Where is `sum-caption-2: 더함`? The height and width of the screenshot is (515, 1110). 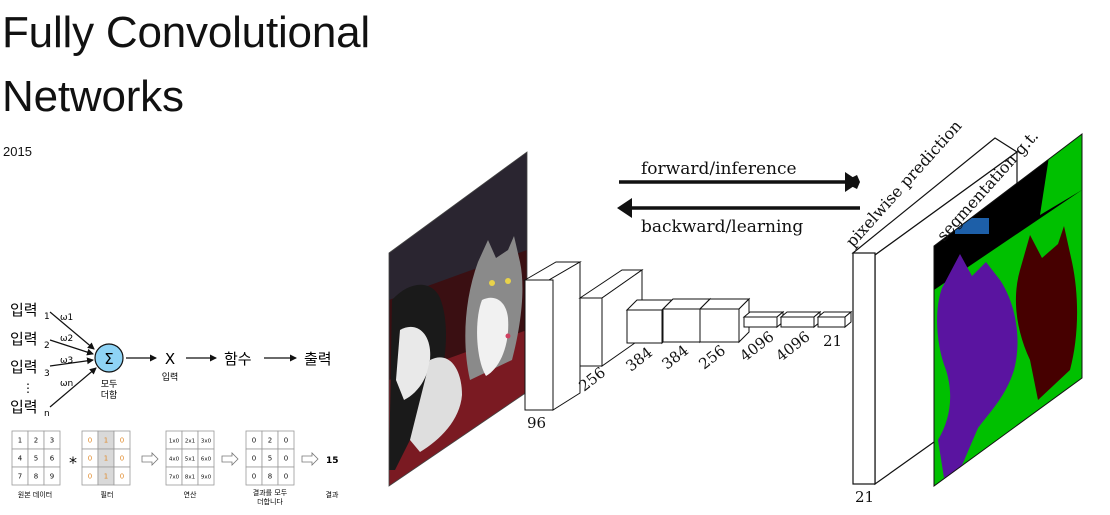
sum-caption-2: 더함 is located at coordinates (109, 395).